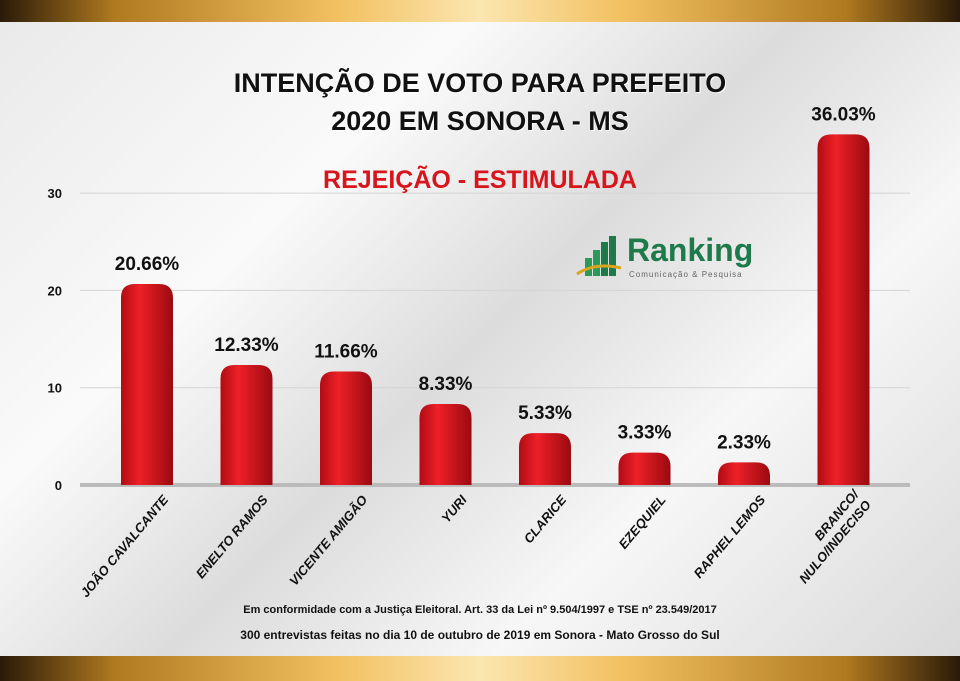  I want to click on chart-subtitle: REJEIÇÃO - ESTIMULADA, so click(480, 180).